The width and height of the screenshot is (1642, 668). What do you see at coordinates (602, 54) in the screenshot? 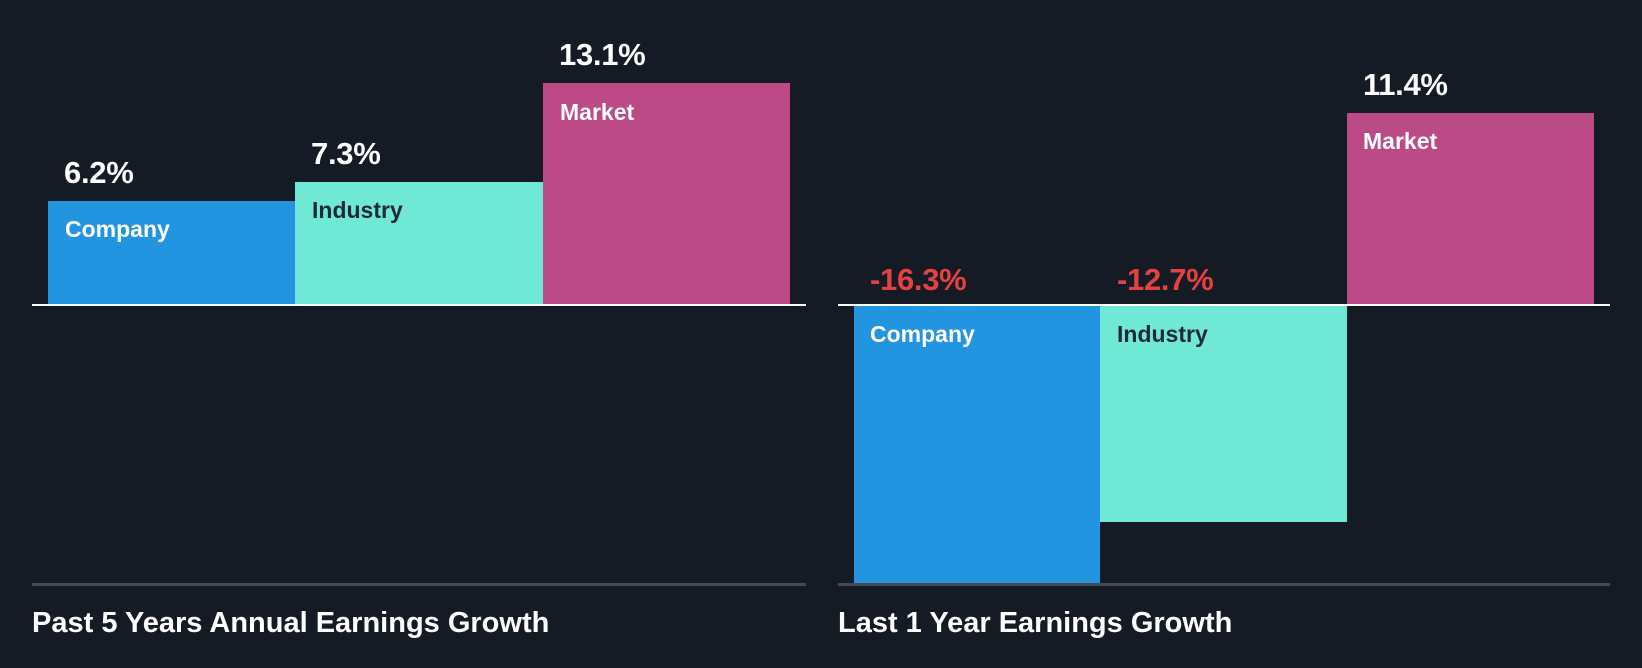
I see `value-label-market: 13.1%` at bounding box center [602, 54].